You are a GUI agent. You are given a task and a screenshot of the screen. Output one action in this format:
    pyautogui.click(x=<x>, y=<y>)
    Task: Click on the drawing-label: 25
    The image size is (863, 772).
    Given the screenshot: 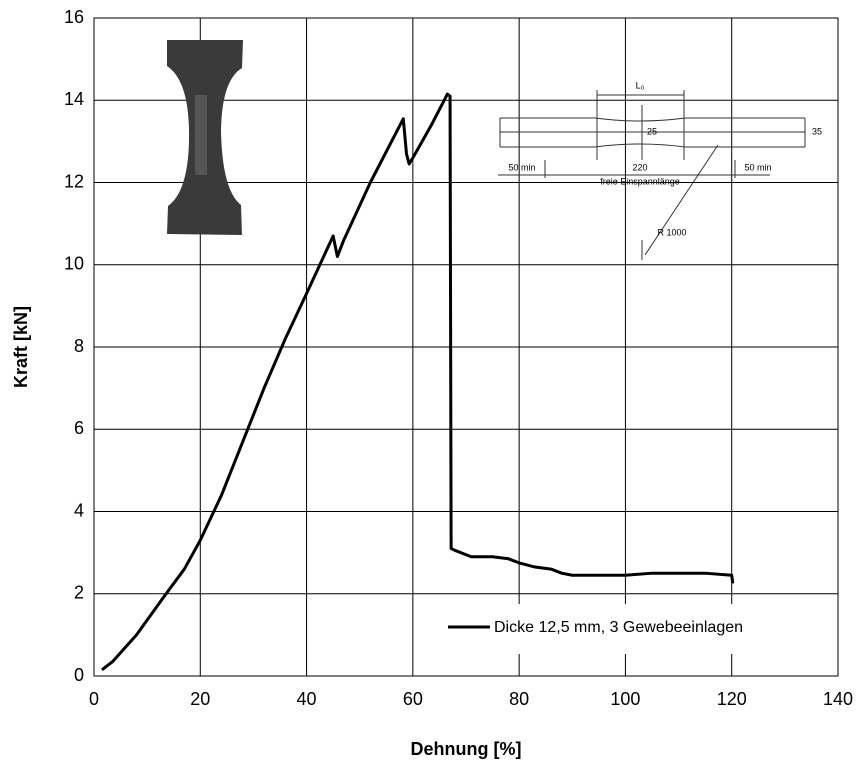 What is the action you would take?
    pyautogui.click(x=652, y=131)
    